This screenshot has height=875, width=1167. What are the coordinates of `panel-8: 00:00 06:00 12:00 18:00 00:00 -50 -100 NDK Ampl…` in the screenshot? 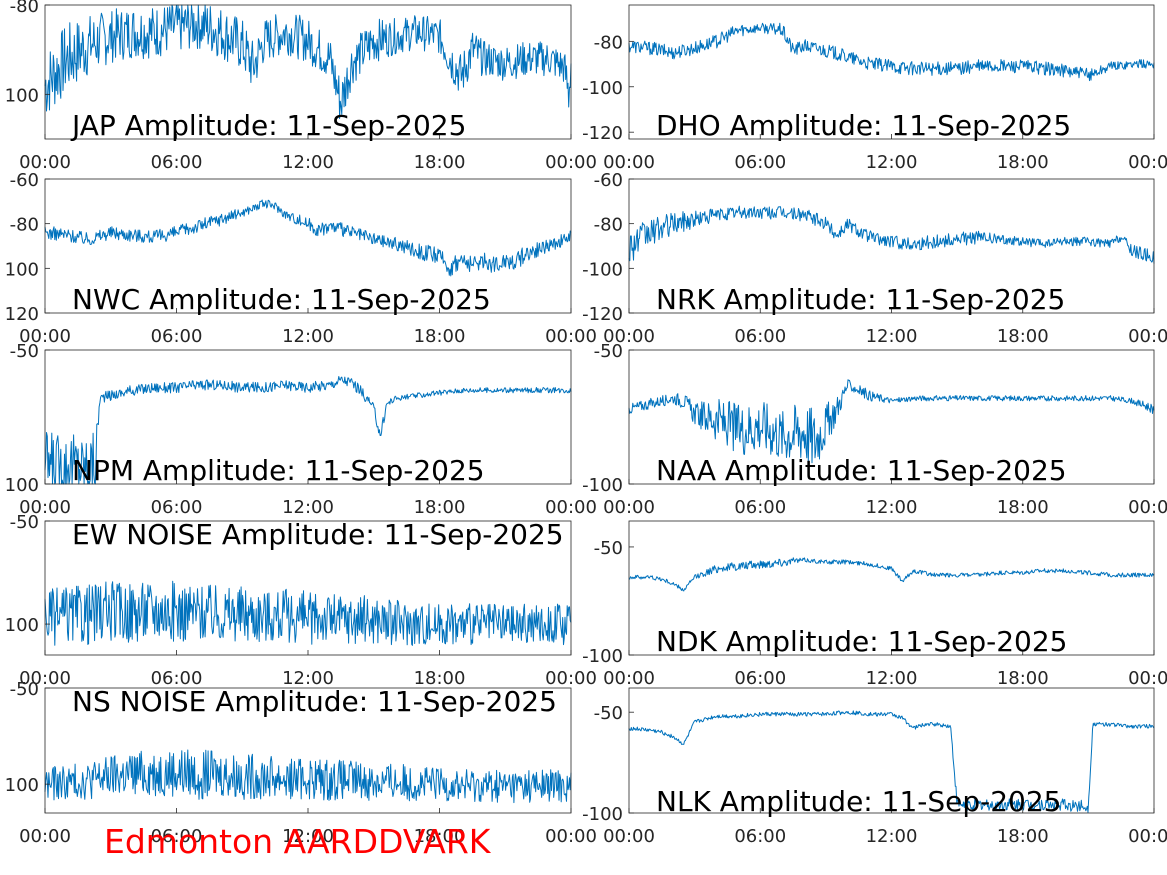 It's located at (874, 604).